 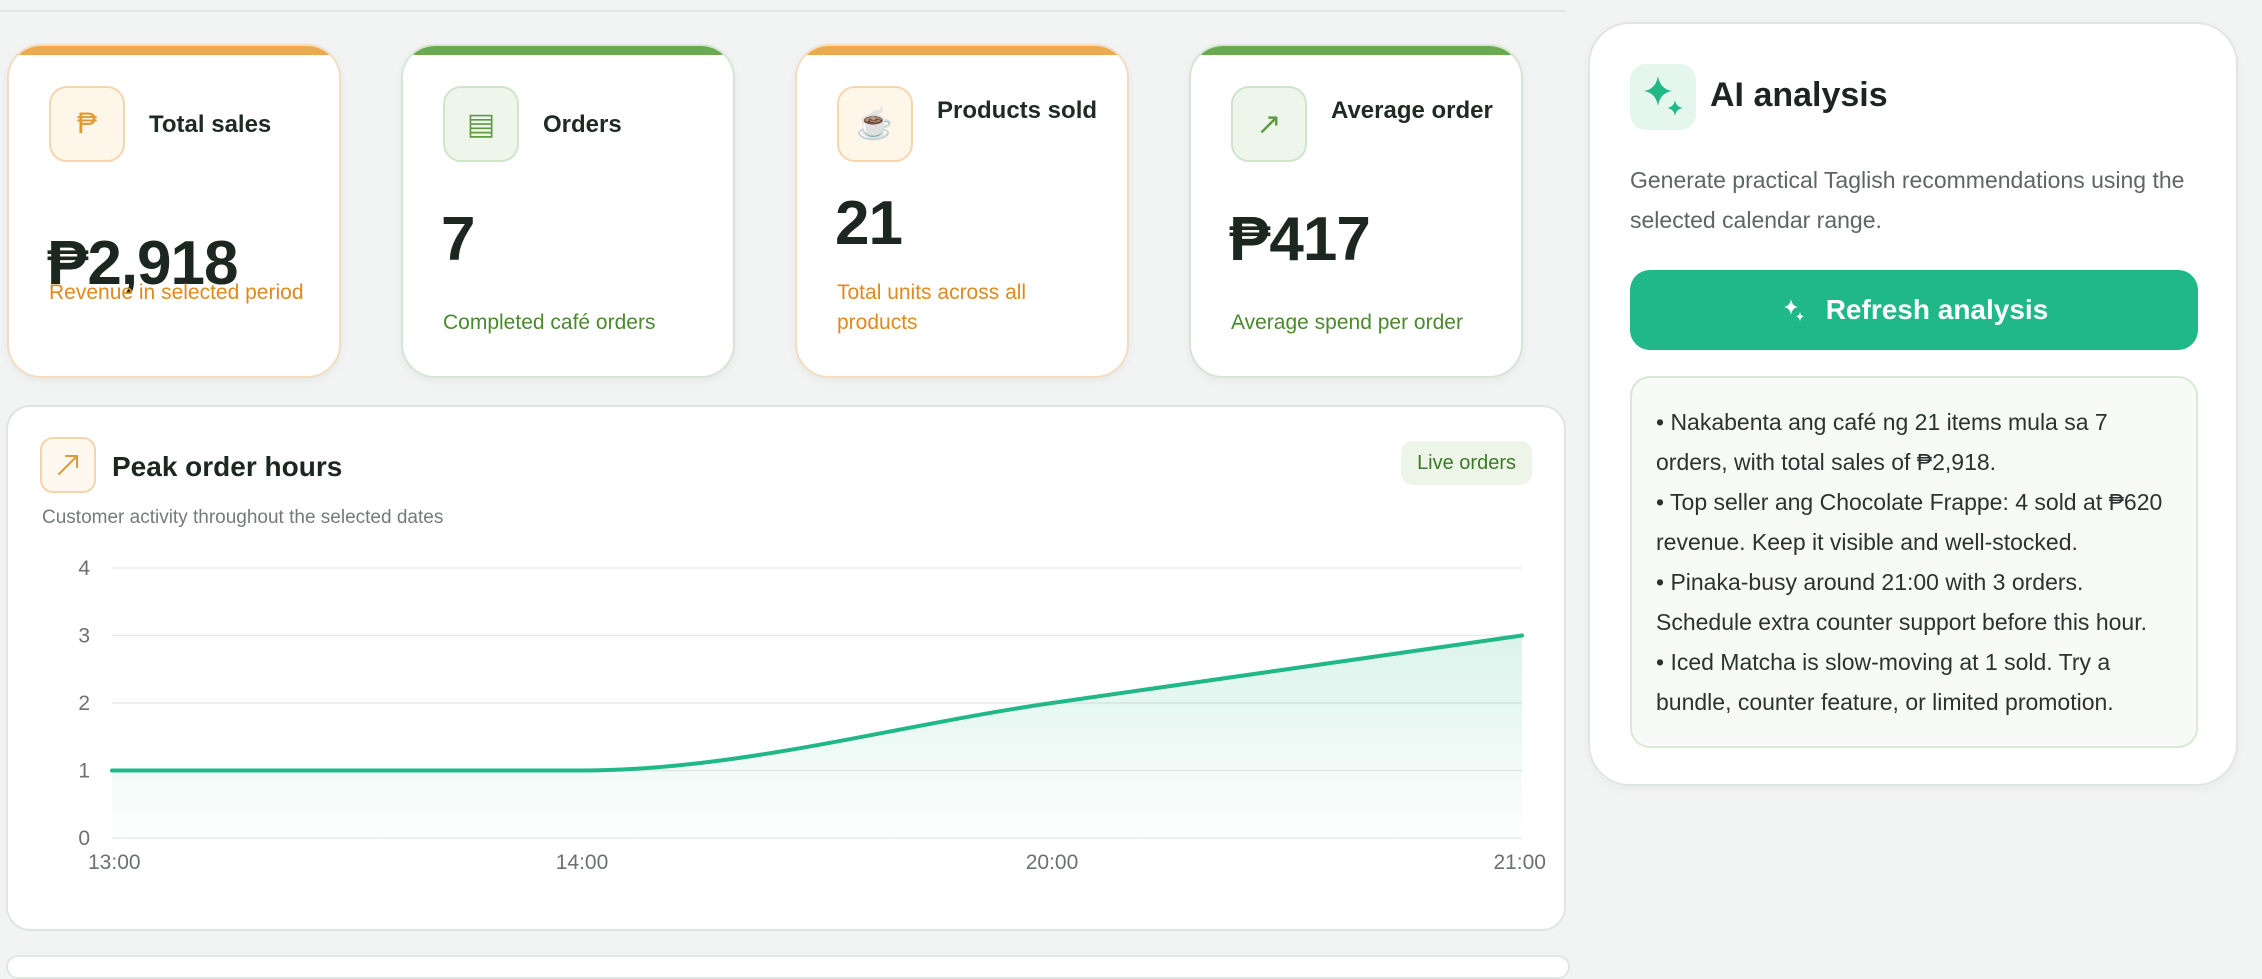 I want to click on refresh-analysis-button: Refresh analysis, so click(x=1914, y=310).